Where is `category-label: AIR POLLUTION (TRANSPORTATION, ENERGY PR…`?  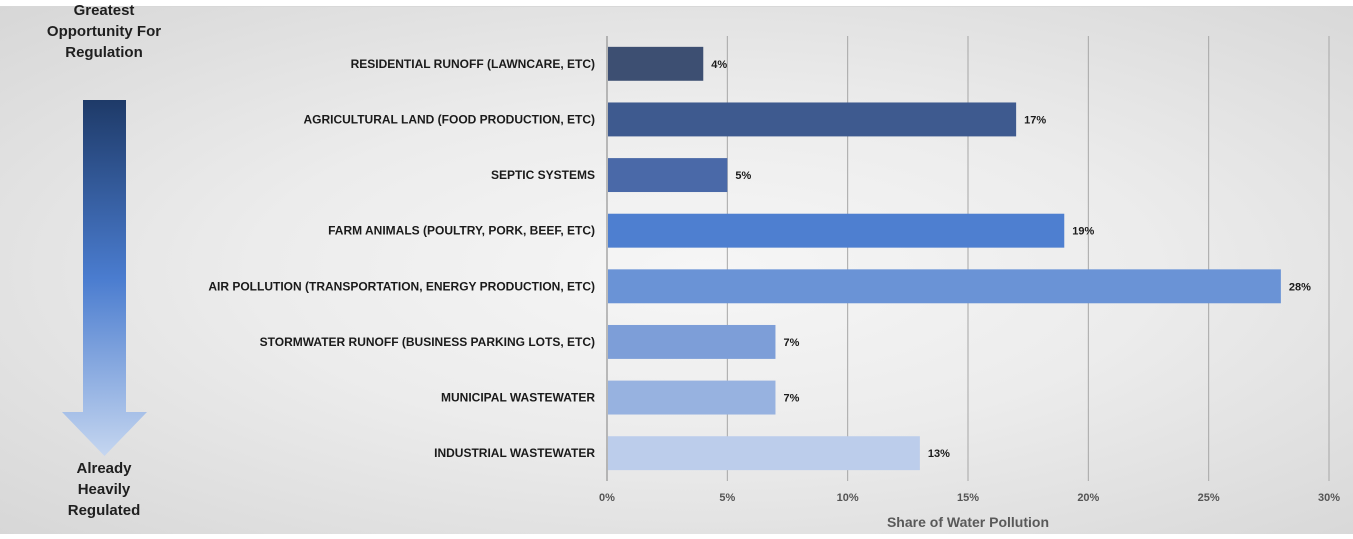 category-label: AIR POLLUTION (TRANSPORTATION, ENERGY PR… is located at coordinates (401, 286).